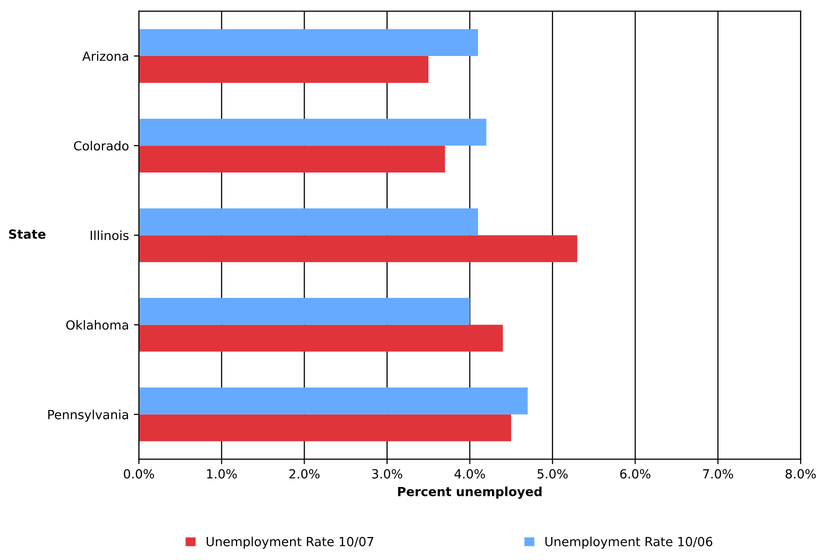 This screenshot has height=560, width=817. I want to click on x-tick-label: 7.0%, so click(718, 474).